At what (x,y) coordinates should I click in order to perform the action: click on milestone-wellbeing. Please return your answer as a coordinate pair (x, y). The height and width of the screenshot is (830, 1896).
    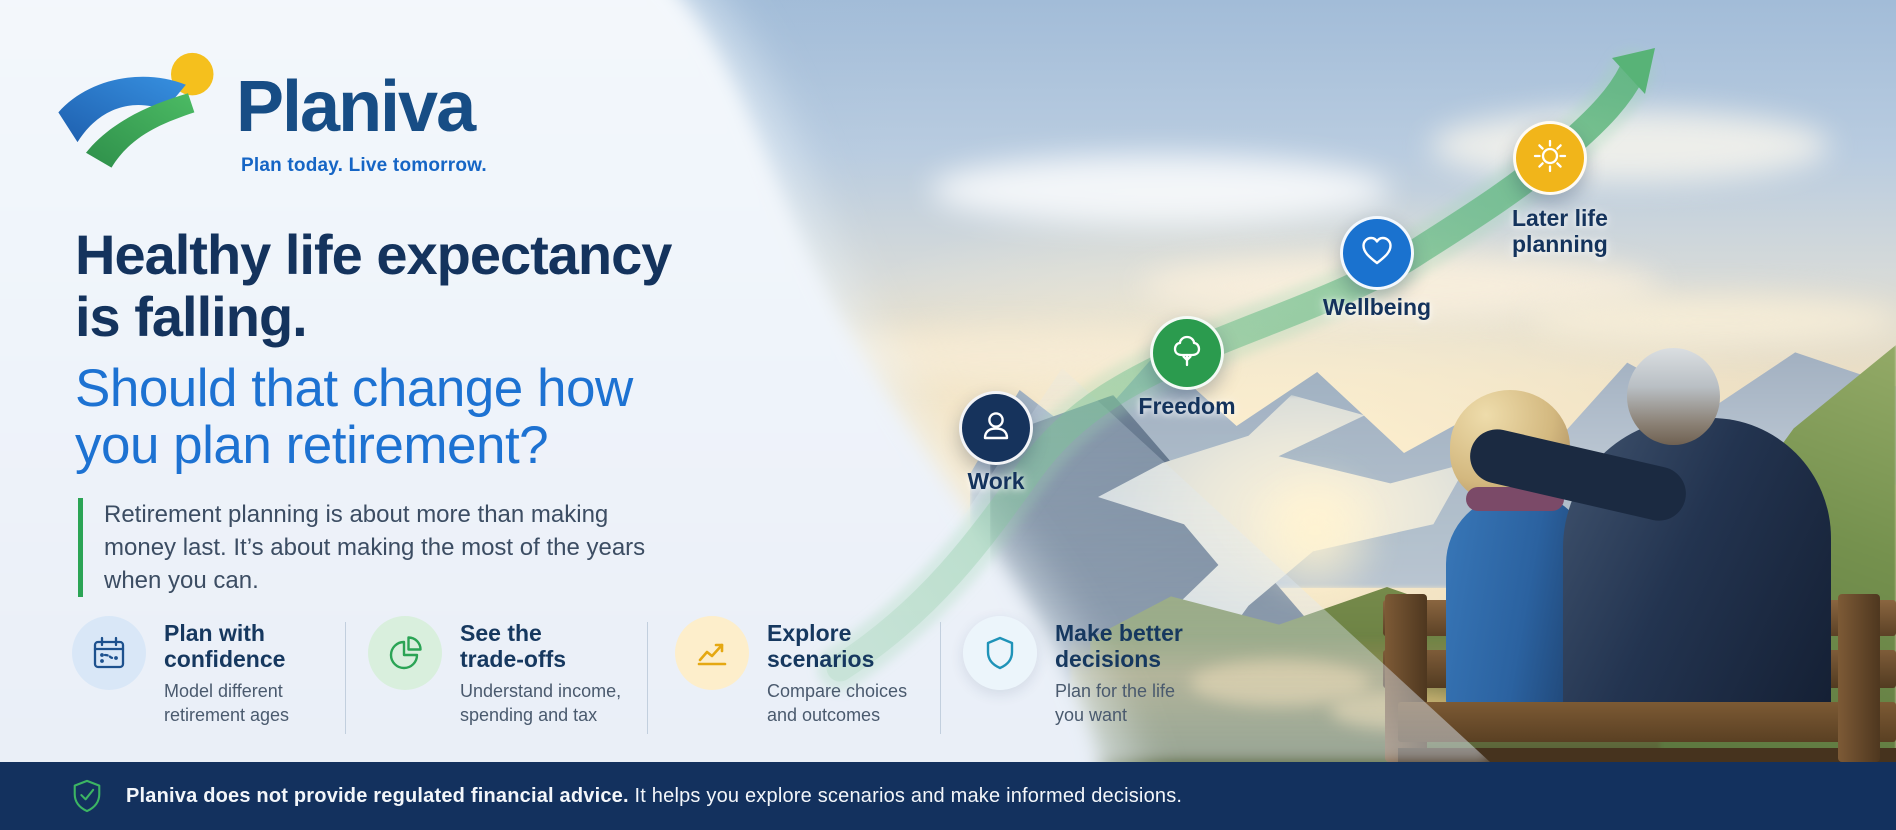
    Looking at the image, I should click on (1377, 253).